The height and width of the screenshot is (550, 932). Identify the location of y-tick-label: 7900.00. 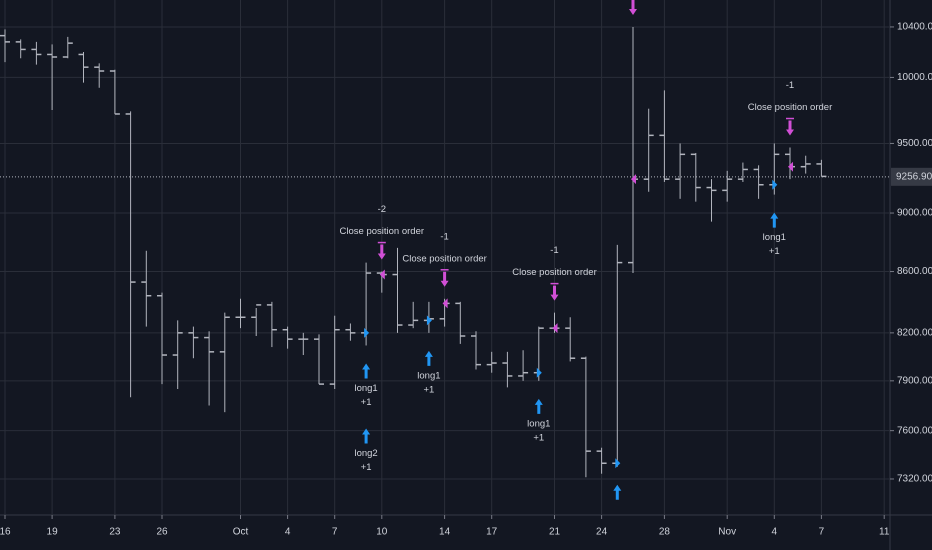
(914, 380).